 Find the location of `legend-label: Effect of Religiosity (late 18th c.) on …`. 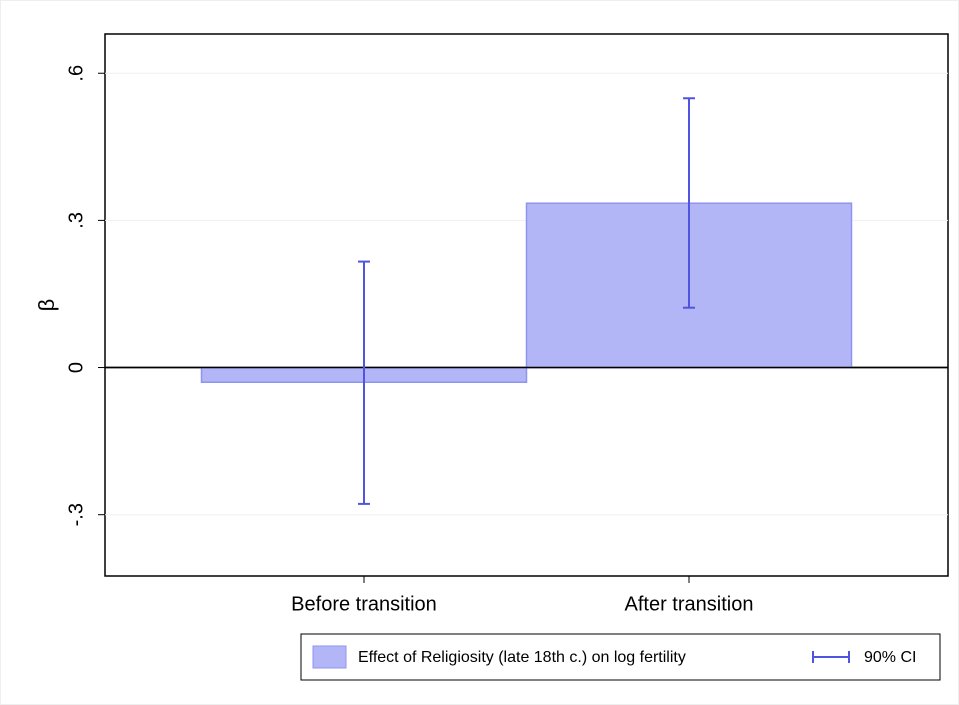

legend-label: Effect of Religiosity (late 18th c.) on … is located at coordinates (522, 657).